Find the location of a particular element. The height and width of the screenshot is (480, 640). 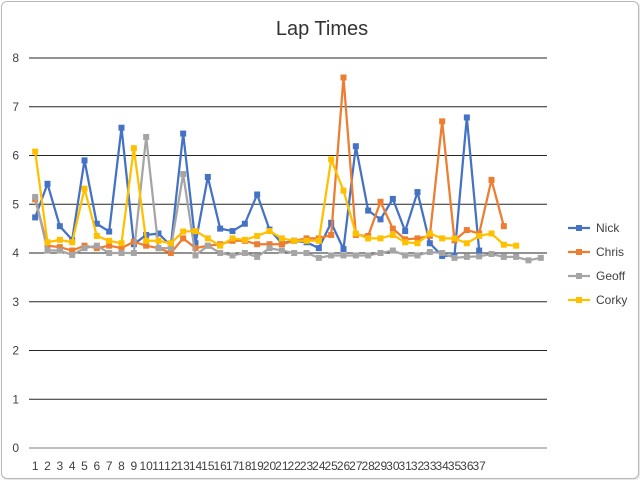

x-tick-label: 15 is located at coordinates (208, 466).